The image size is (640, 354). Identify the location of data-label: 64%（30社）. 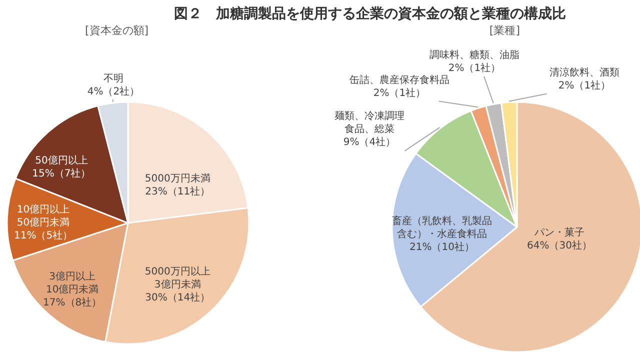
(559, 246).